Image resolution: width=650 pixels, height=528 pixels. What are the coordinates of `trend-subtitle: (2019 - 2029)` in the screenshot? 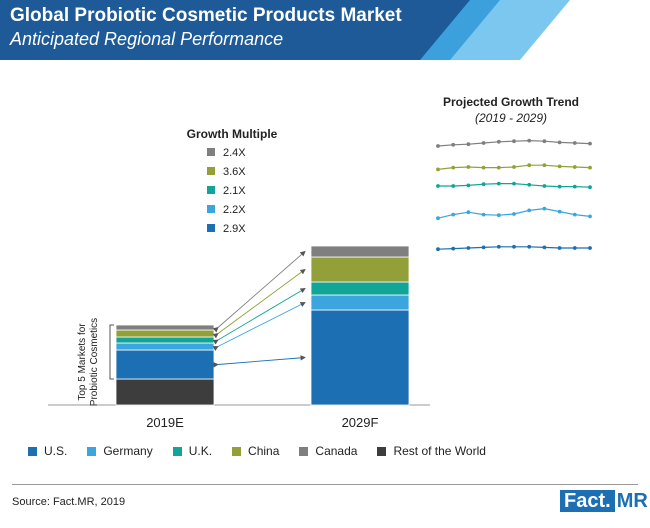 It's located at (511, 118).